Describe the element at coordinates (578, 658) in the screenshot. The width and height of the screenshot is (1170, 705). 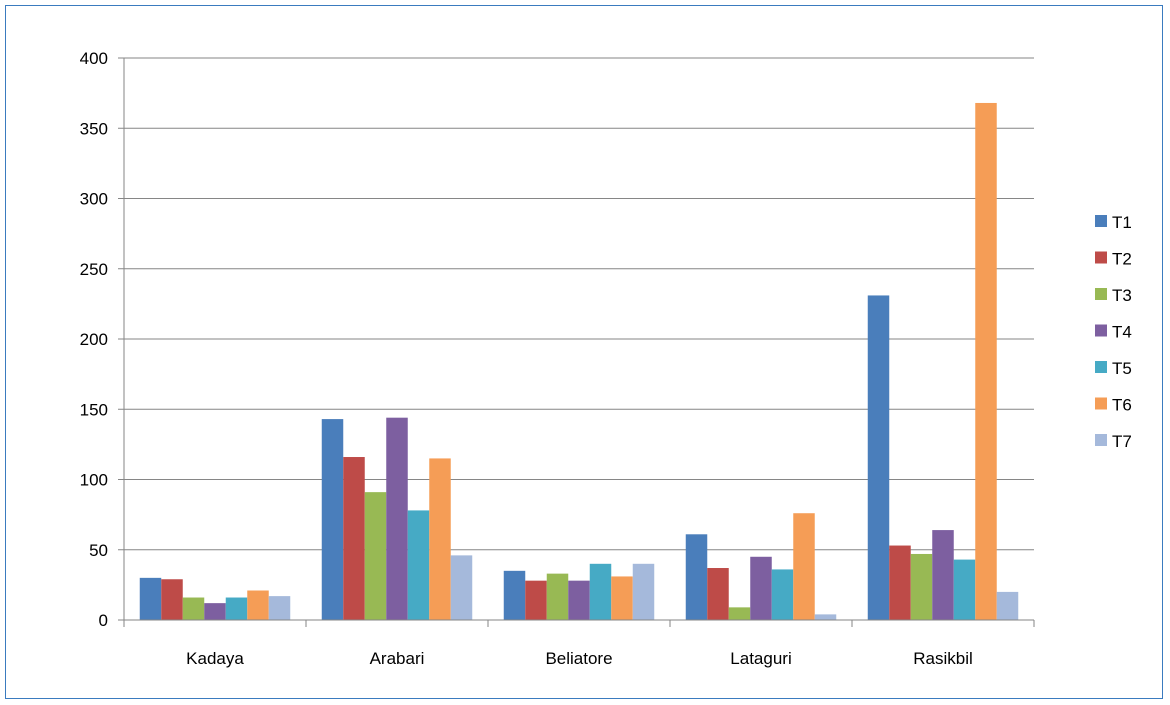
I see `x-category-label: Beliatore` at that location.